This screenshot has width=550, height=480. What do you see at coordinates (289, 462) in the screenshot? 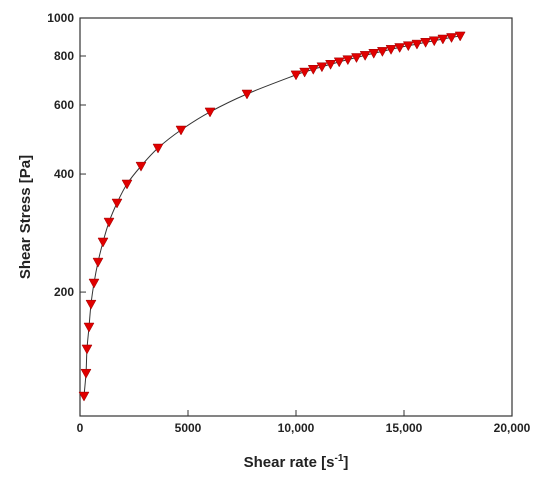
I see `x-label-text: Shear rate [s` at bounding box center [289, 462].